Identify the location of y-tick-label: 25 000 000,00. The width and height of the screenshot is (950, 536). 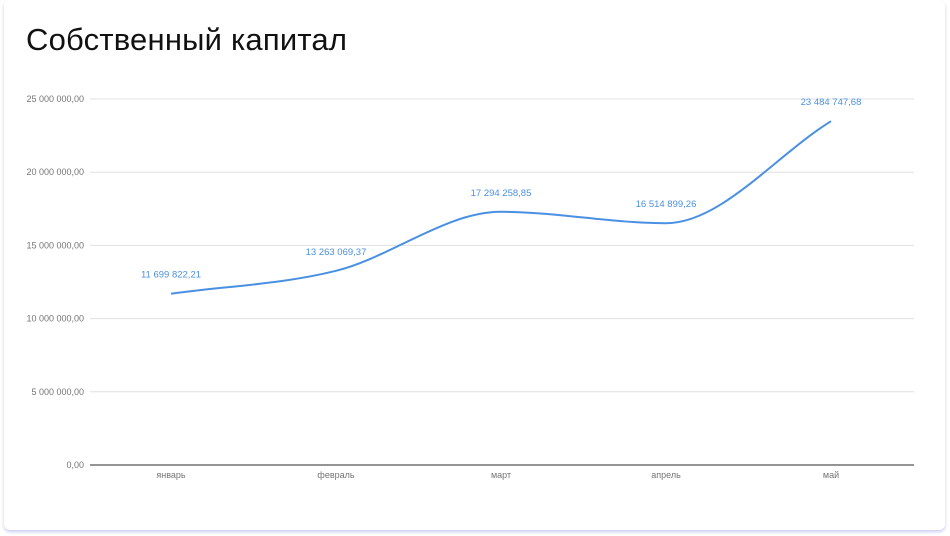
(55, 99).